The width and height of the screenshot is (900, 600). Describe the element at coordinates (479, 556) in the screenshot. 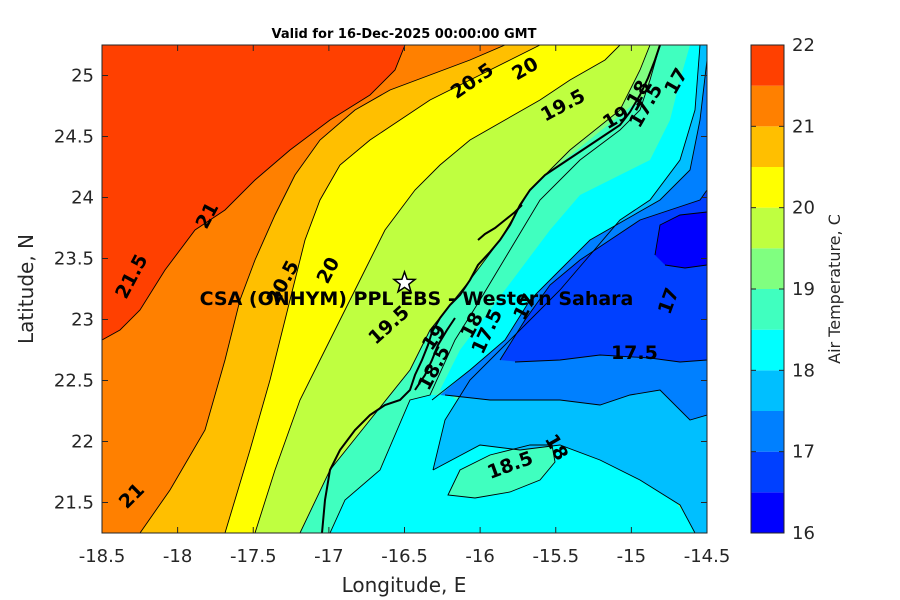

I see `x-tick-label: -16` at that location.